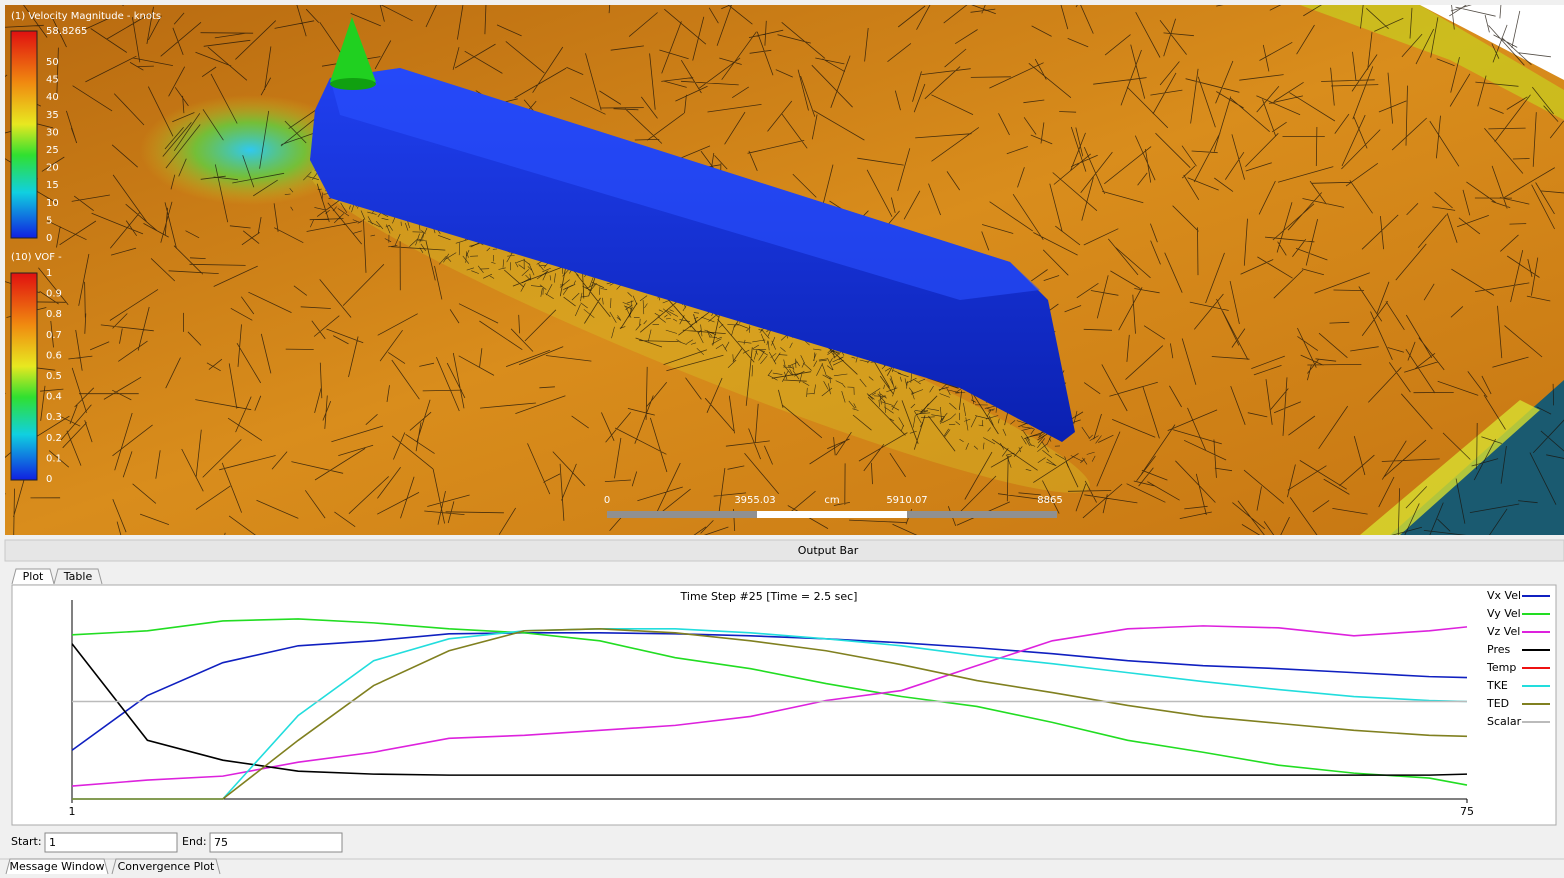 Image resolution: width=1564 pixels, height=878 pixels. I want to click on tab-label: Message Window, so click(56, 866).